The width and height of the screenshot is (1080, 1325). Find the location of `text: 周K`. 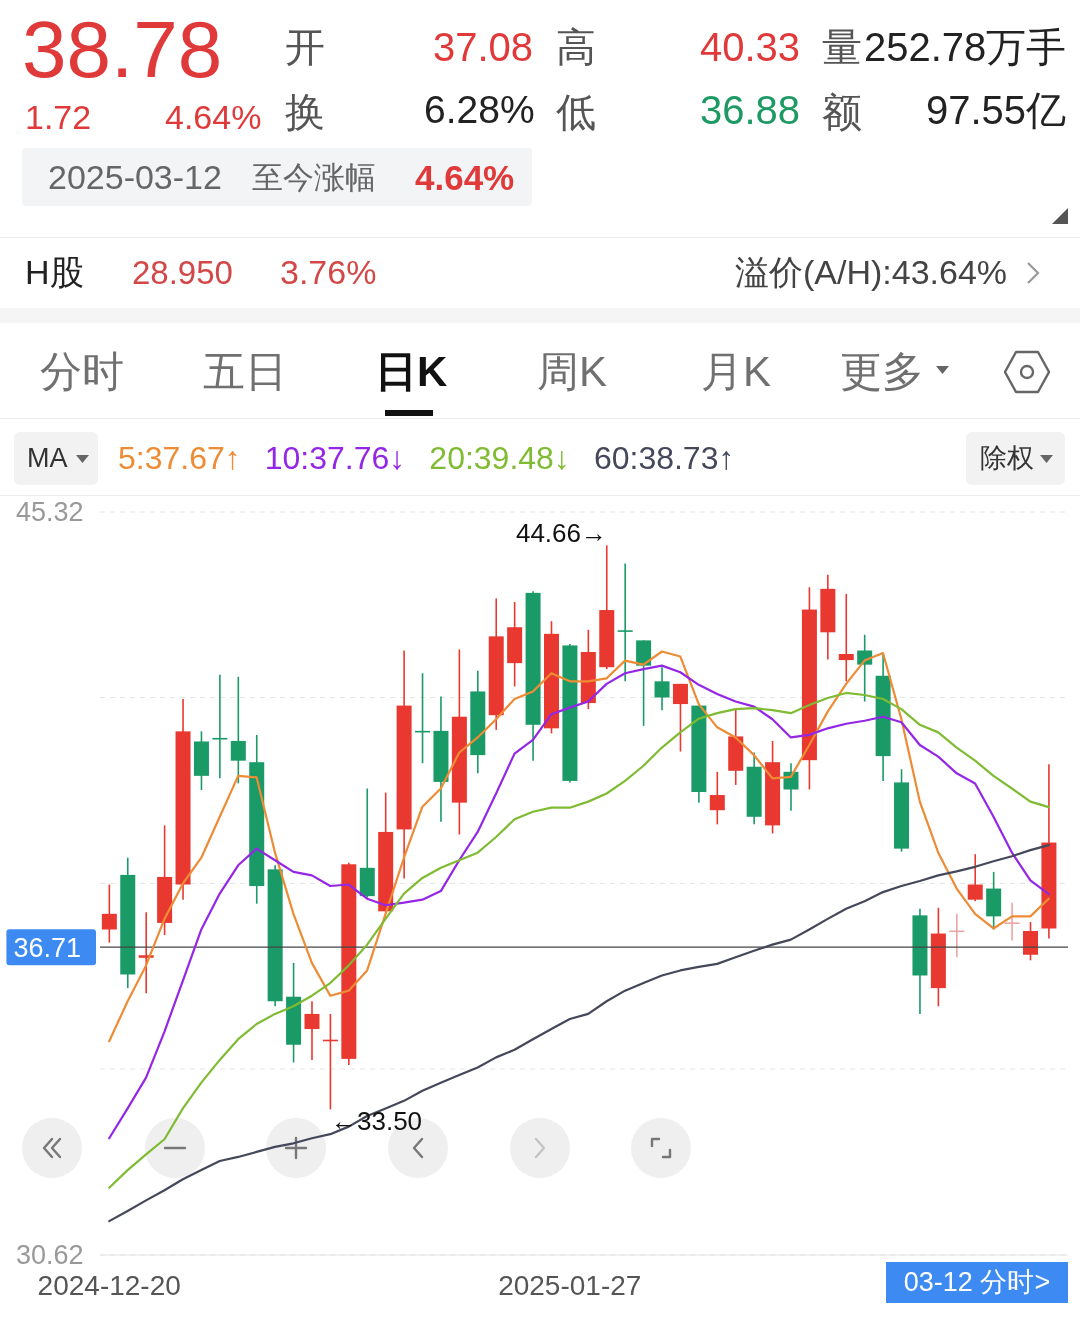

text: 周K is located at coordinates (572, 371).